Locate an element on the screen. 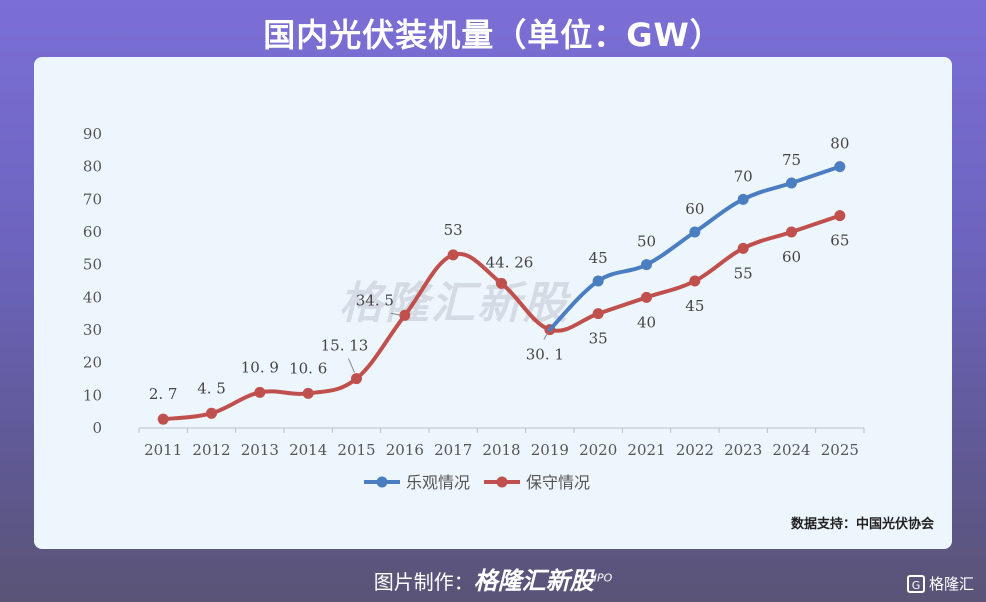  data-label: 53 is located at coordinates (453, 230).